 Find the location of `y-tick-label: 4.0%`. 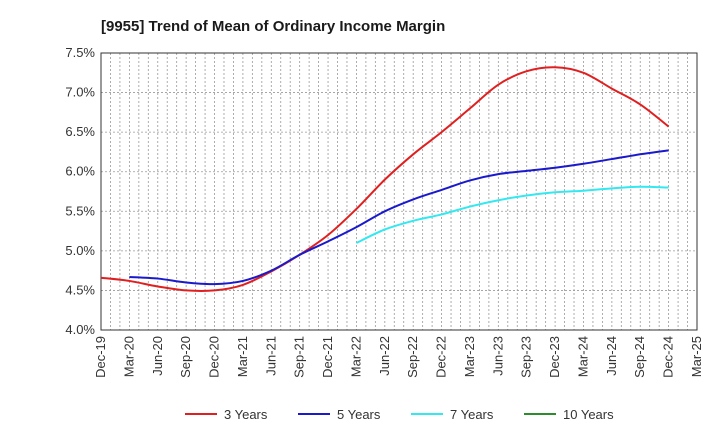

y-tick-label: 4.0% is located at coordinates (80, 329).